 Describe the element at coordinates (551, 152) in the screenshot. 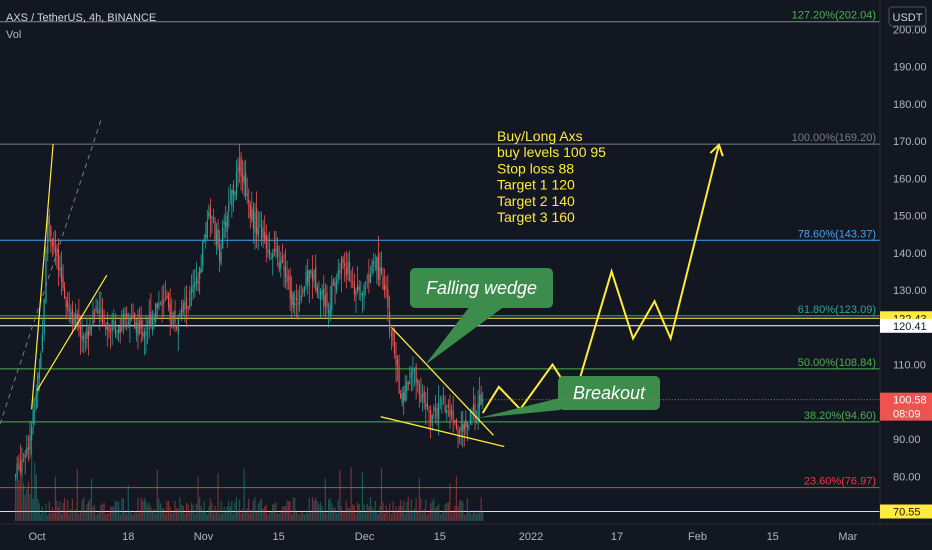

I see `trading-plan-line: buy levels 100 95` at that location.